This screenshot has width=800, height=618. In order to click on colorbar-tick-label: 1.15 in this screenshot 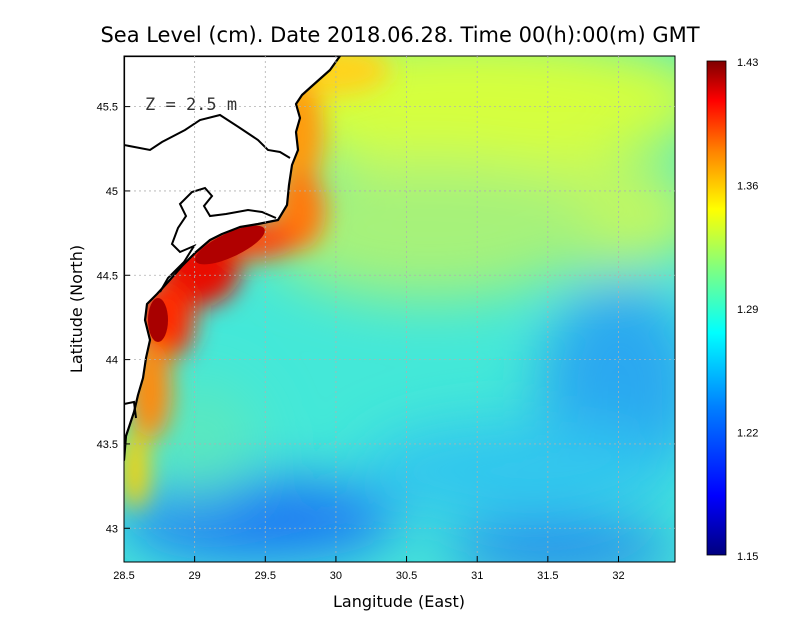, I will do `click(747, 557)`.